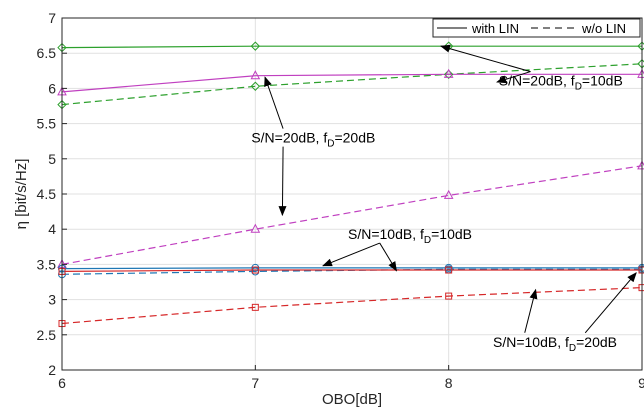 The width and height of the screenshot is (644, 412). Describe the element at coordinates (47, 124) in the screenshot. I see `y-tick-label: 5.5` at that location.